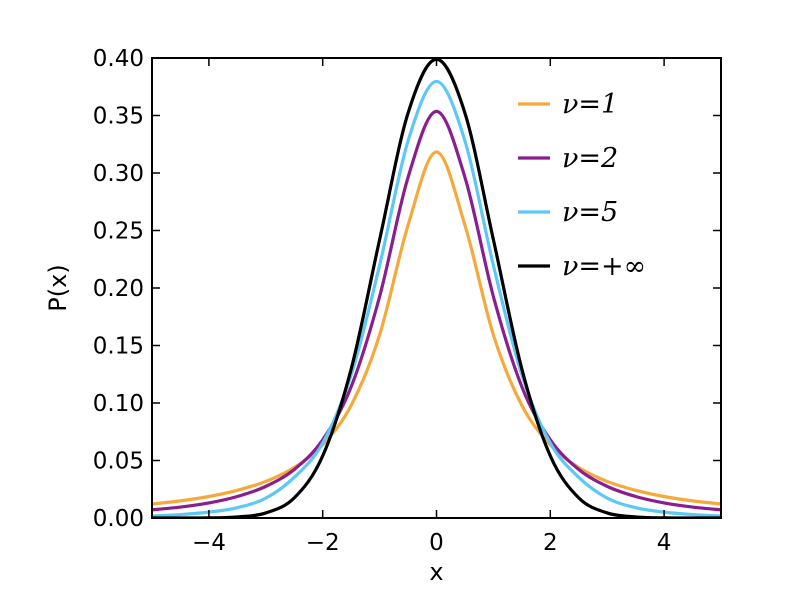 The height and width of the screenshot is (598, 794). Describe the element at coordinates (118, 59) in the screenshot. I see `y-tick-label: 0.40` at that location.